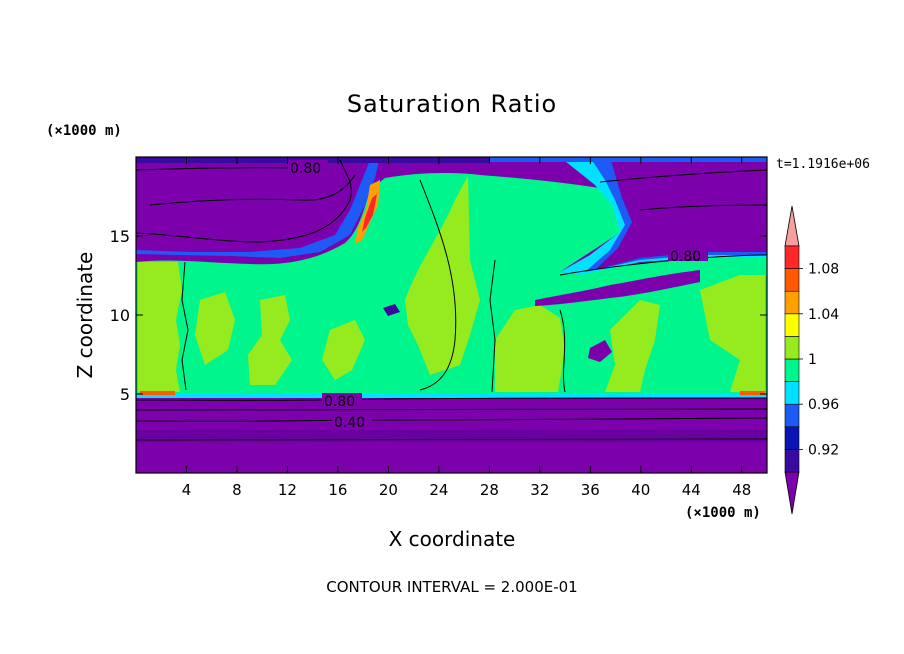 The image size is (904, 654). What do you see at coordinates (388, 490) in the screenshot?
I see `x-tick-label: 20` at bounding box center [388, 490].